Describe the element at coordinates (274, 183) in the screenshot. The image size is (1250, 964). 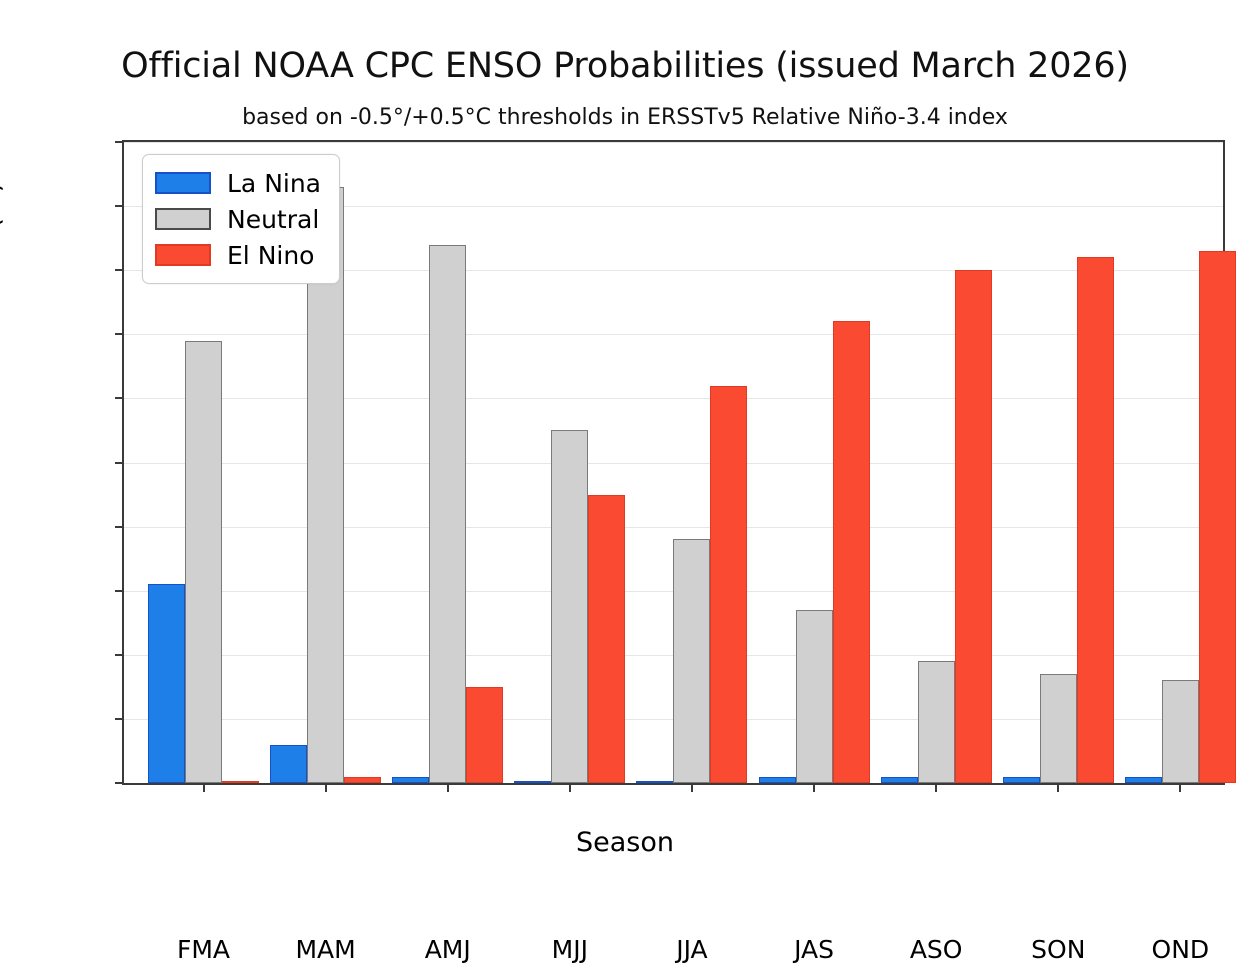
I see `legend-label: La Nina` at that location.